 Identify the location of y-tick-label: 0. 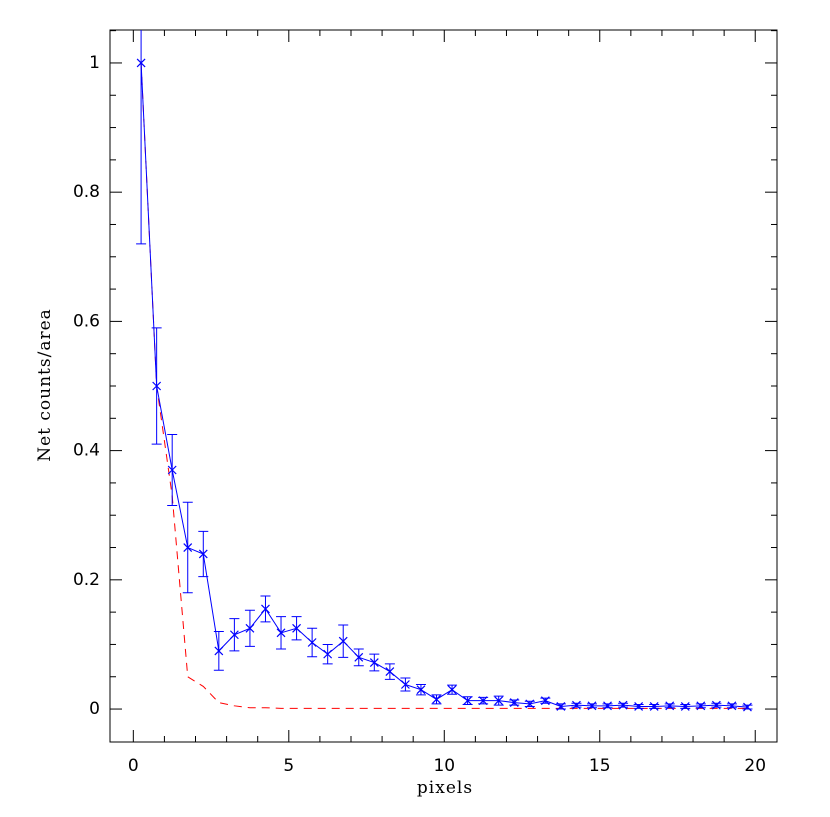
(94, 709).